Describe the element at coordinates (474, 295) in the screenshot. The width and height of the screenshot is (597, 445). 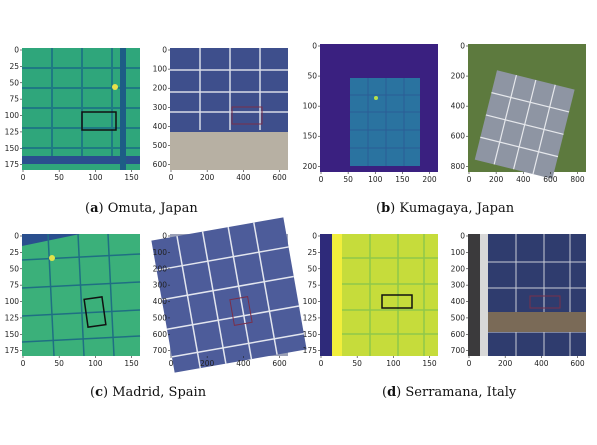
I see `left-strip` at that location.